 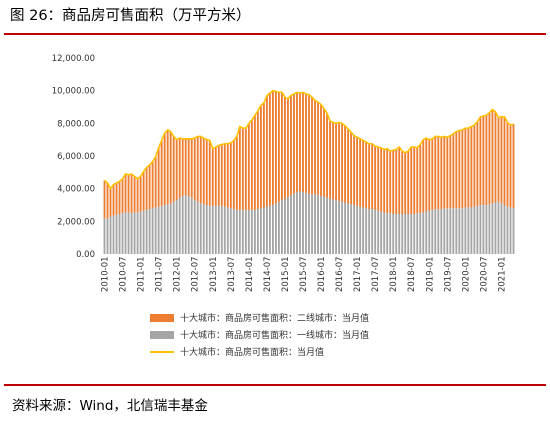 I want to click on legend-swatch-first-tier, so click(x=162, y=335).